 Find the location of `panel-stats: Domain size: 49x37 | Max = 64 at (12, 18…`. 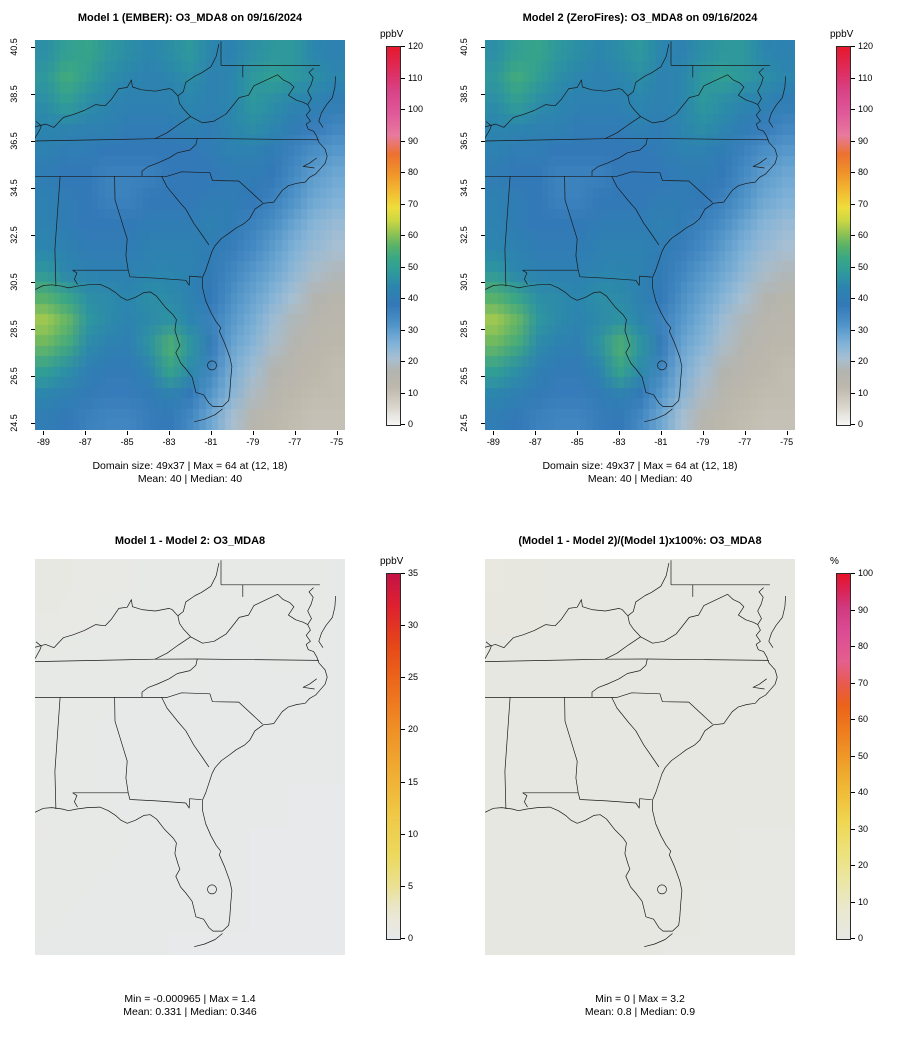

panel-stats: Domain size: 49x37 | Max = 64 at (12, 18… is located at coordinates (640, 473).